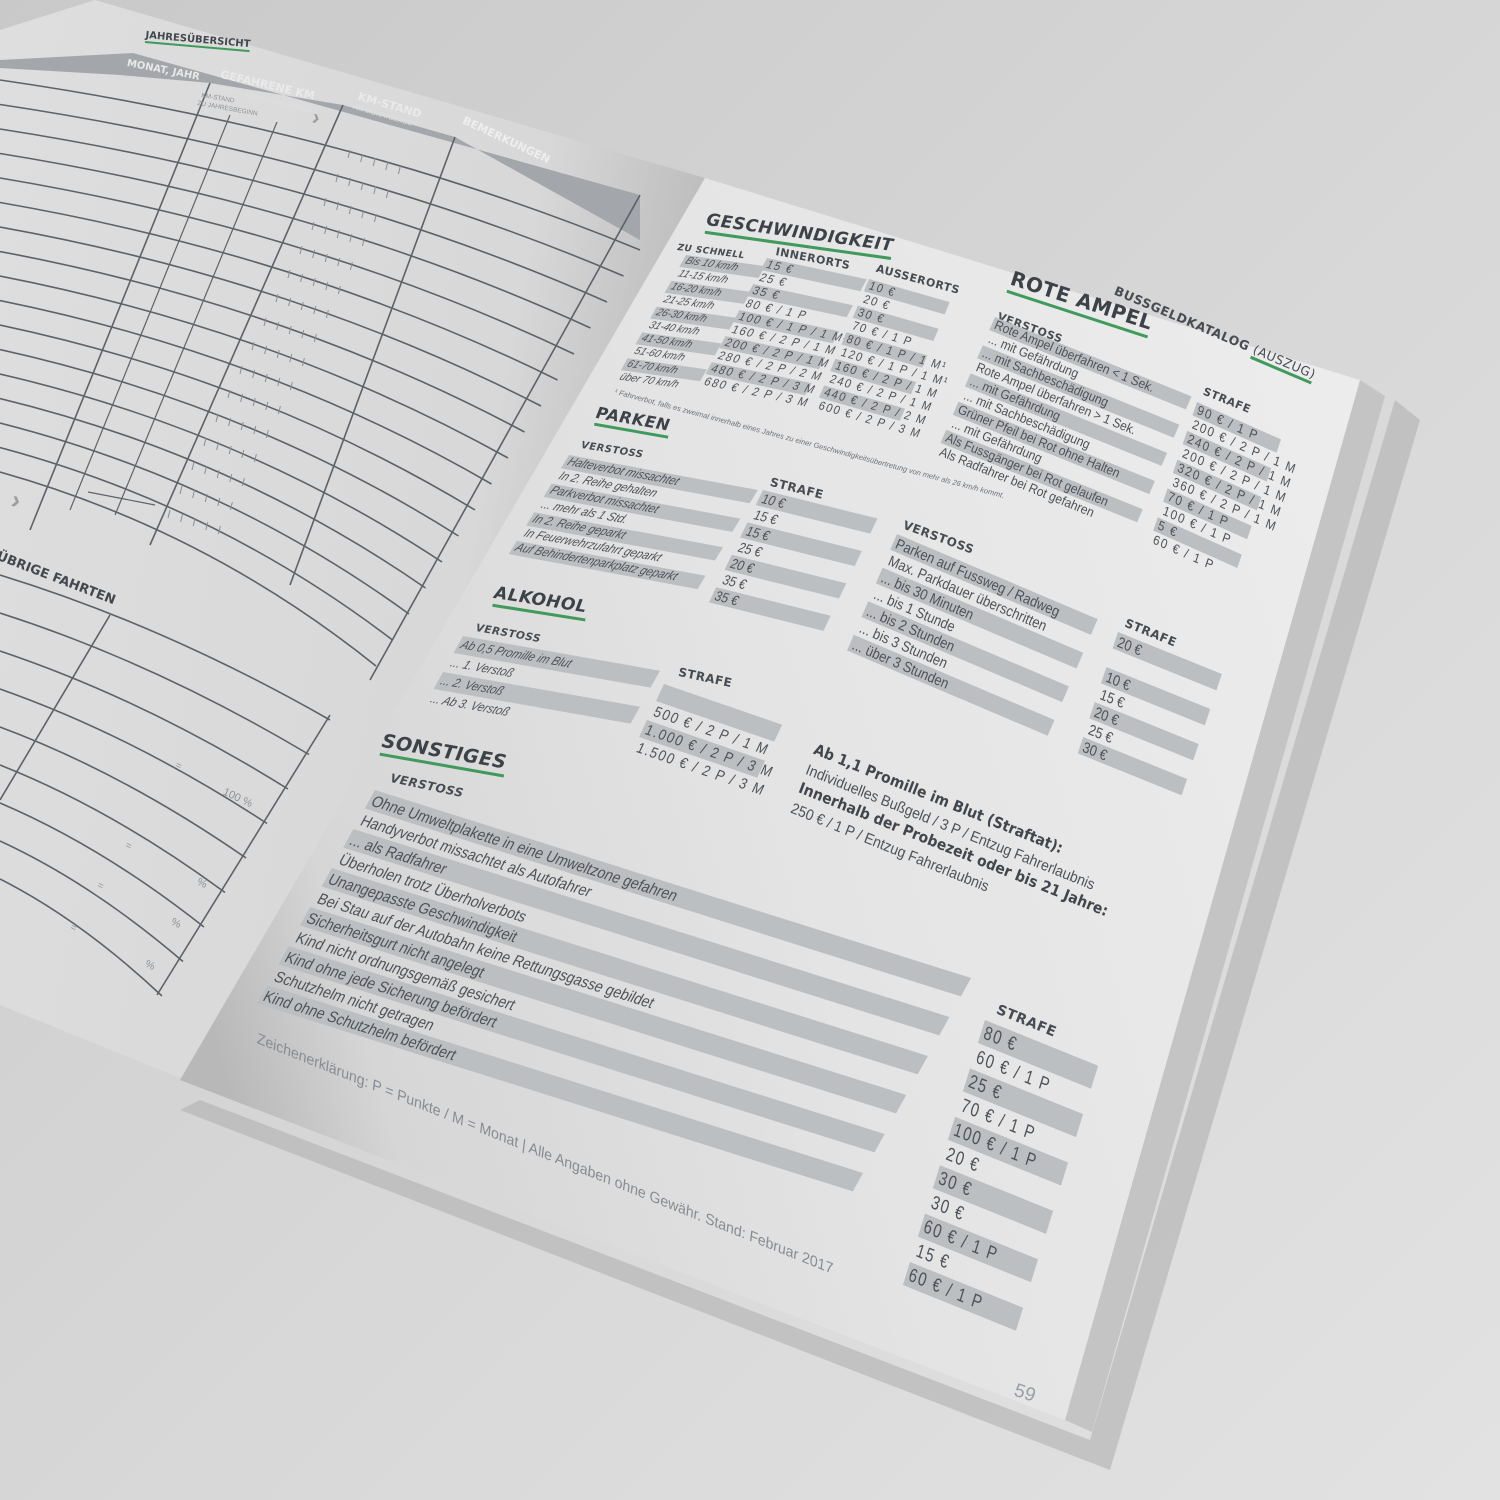  What do you see at coordinates (55, 707) in the screenshot?
I see `lower-column-divider` at bounding box center [55, 707].